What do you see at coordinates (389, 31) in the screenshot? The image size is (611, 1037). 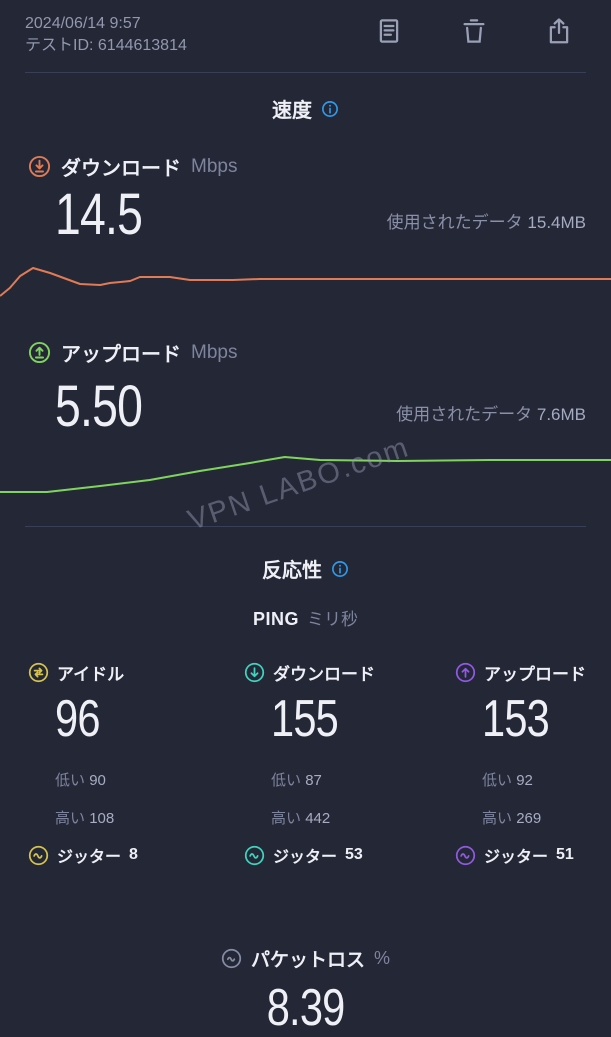 I see `results-list-icon` at bounding box center [389, 31].